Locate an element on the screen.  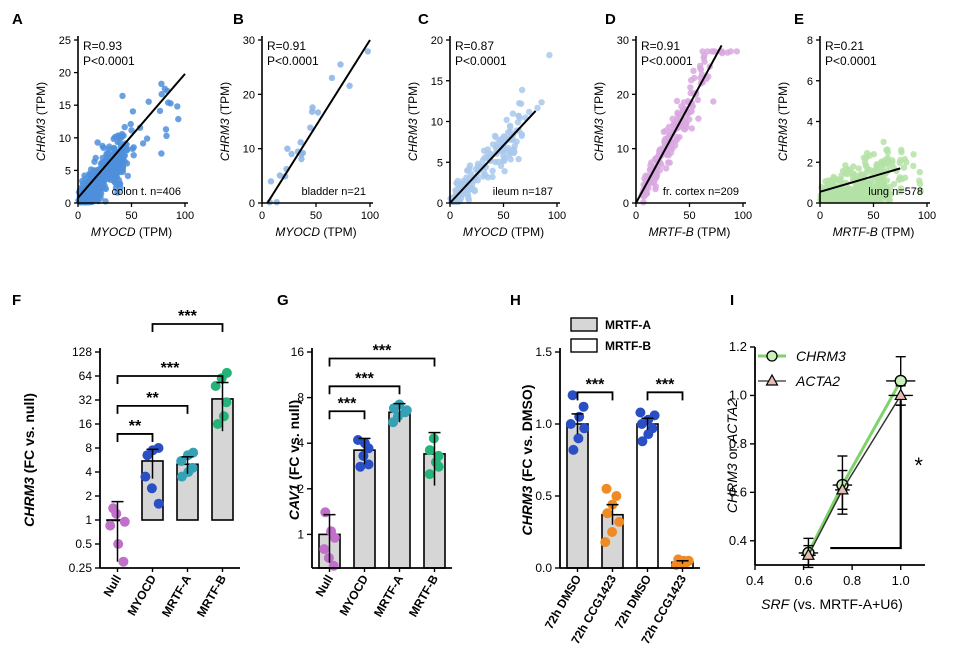
legend-triangle is located at coordinates (772, 379).